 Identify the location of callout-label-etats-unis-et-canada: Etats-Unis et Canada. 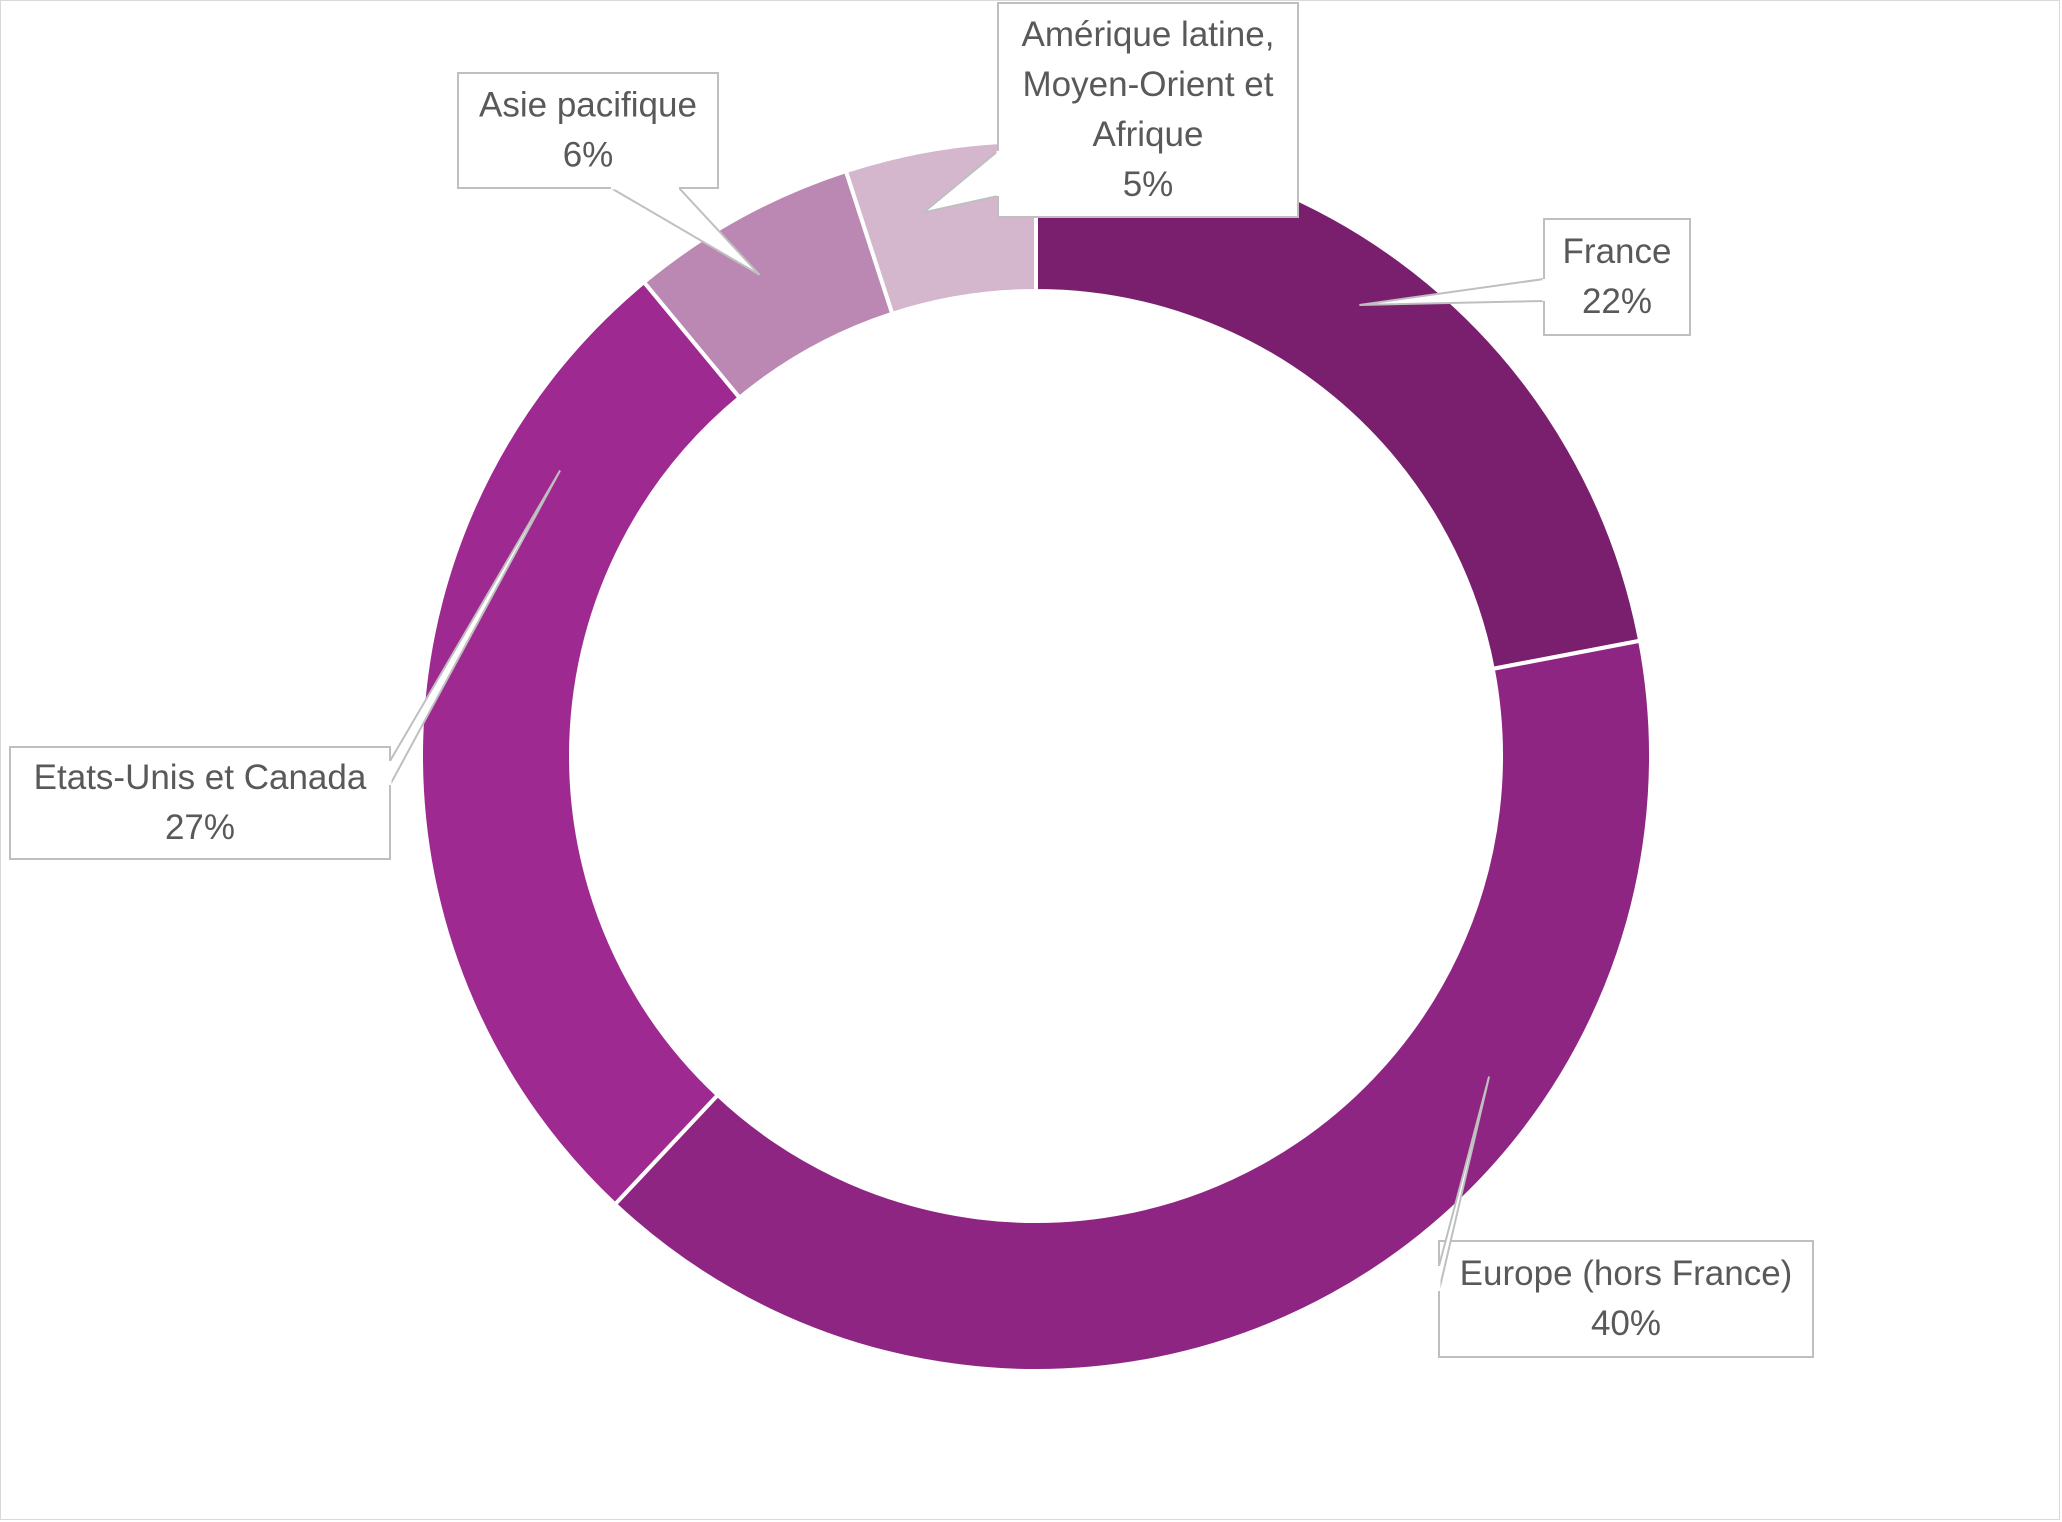
(200, 777).